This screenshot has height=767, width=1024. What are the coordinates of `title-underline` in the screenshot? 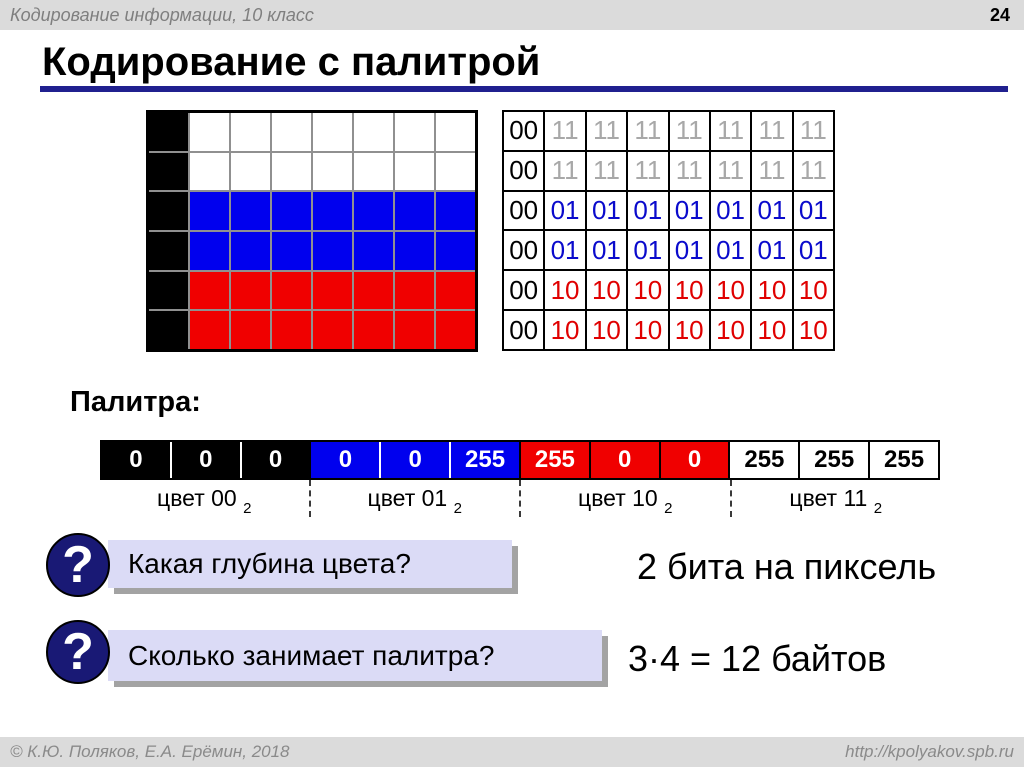 It's located at (524, 89).